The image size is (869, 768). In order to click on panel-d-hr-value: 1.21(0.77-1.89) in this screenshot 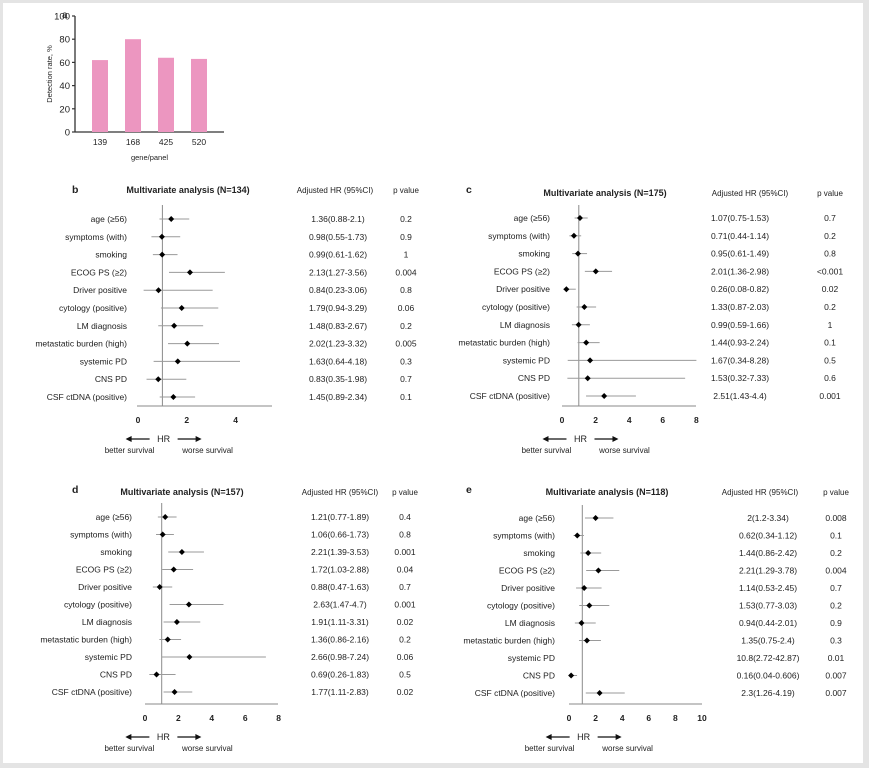, I will do `click(340, 517)`.